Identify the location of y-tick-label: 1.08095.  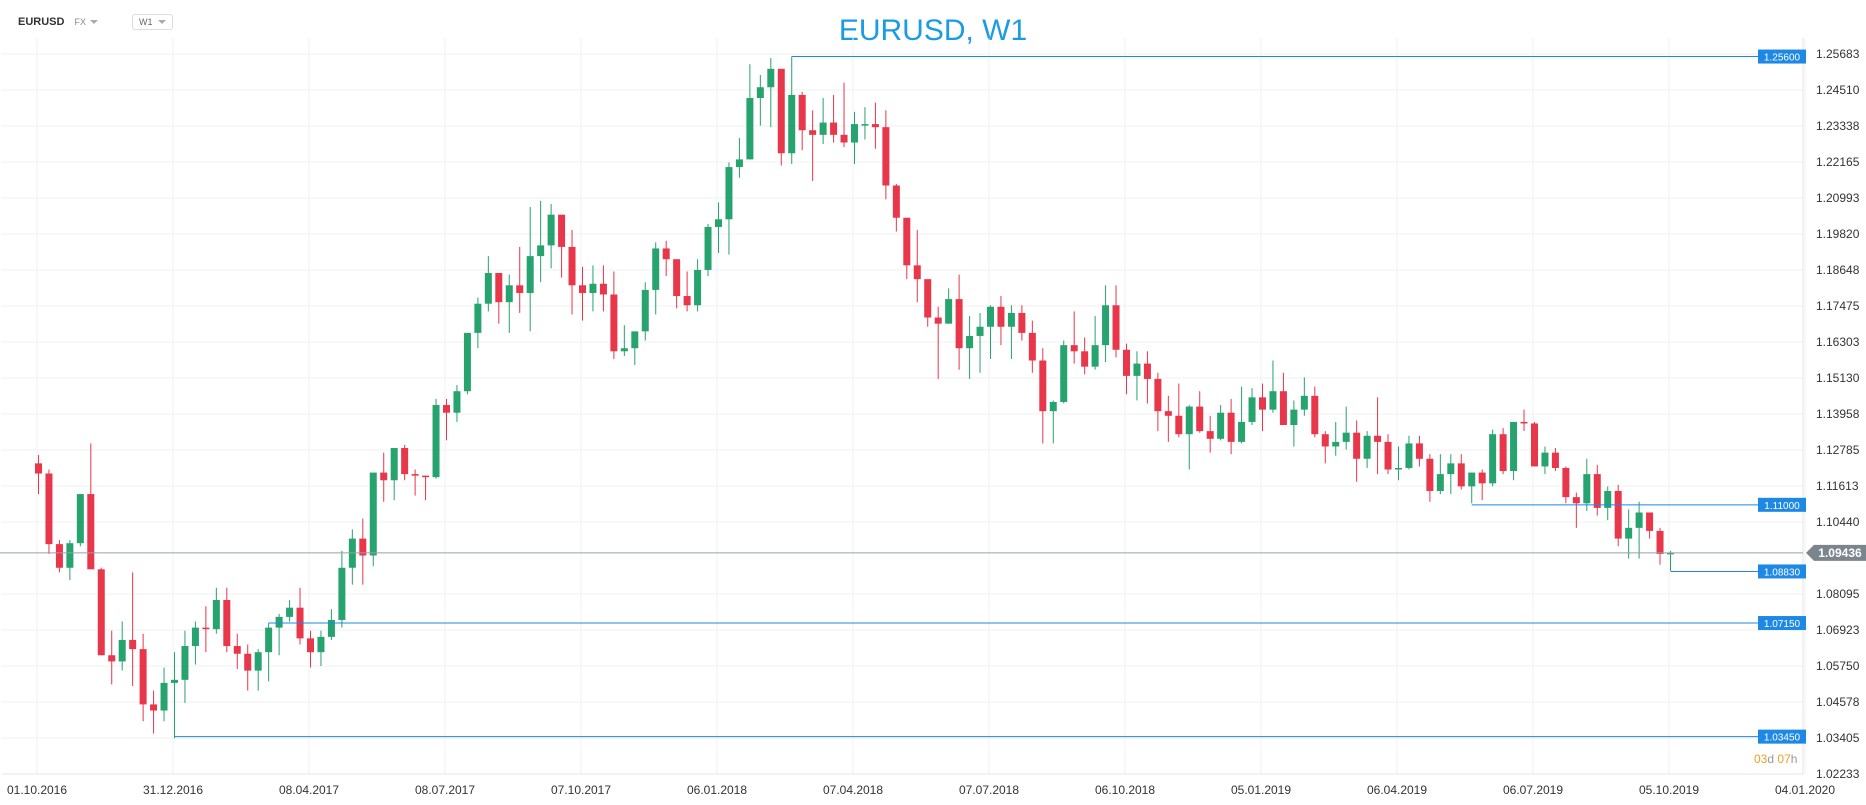
(1838, 594).